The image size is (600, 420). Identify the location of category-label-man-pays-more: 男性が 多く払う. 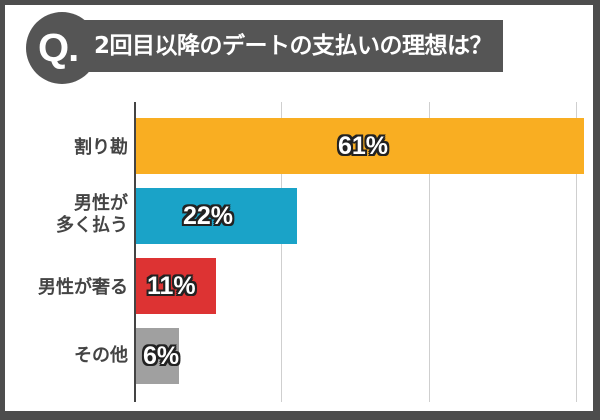
(92, 214).